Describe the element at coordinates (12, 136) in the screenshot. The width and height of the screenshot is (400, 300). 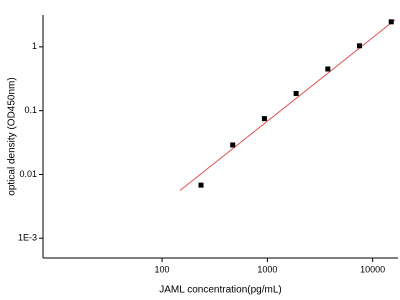
I see `y-axis-title: optical density (OD450nm)` at that location.